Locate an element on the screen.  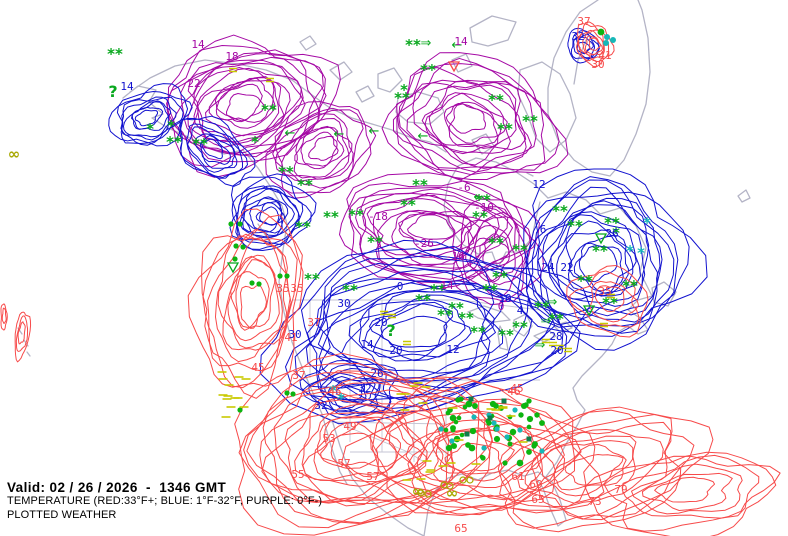
haze-symbol: ∞ is located at coordinates (14, 154).